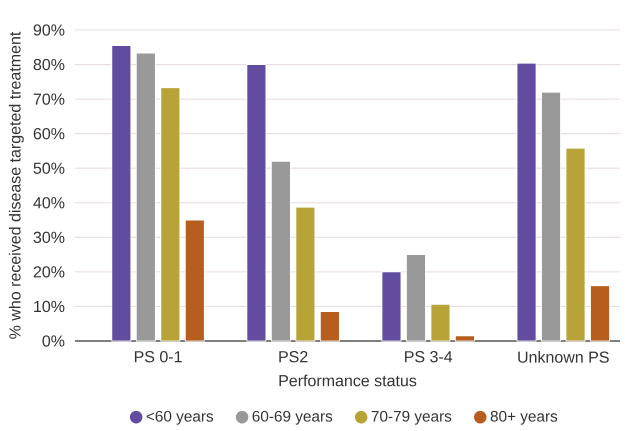  What do you see at coordinates (180, 417) in the screenshot?
I see `legend-label: <60 years` at bounding box center [180, 417].